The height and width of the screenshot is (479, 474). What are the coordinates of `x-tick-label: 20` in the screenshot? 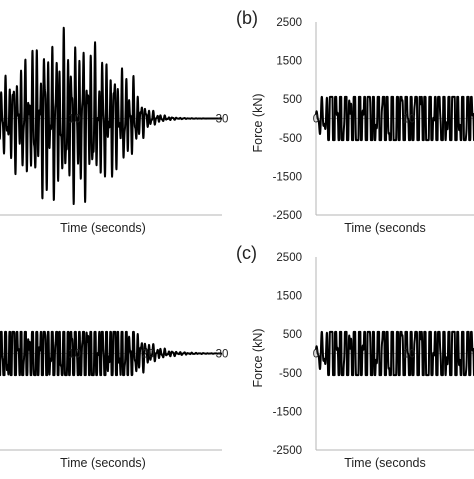 It's located at (148, 355).